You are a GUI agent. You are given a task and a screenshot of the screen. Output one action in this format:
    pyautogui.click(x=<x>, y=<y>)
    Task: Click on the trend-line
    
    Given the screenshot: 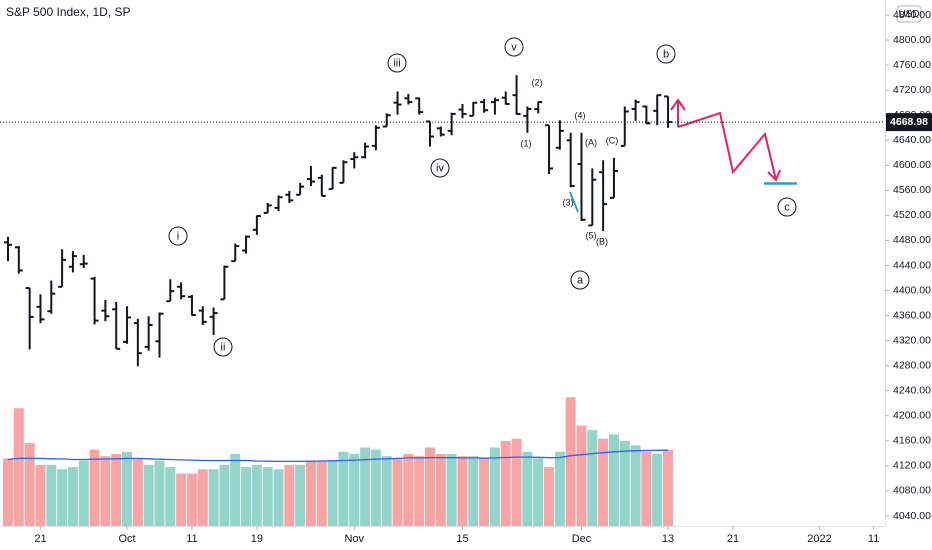 What is the action you would take?
    pyautogui.click(x=574, y=202)
    